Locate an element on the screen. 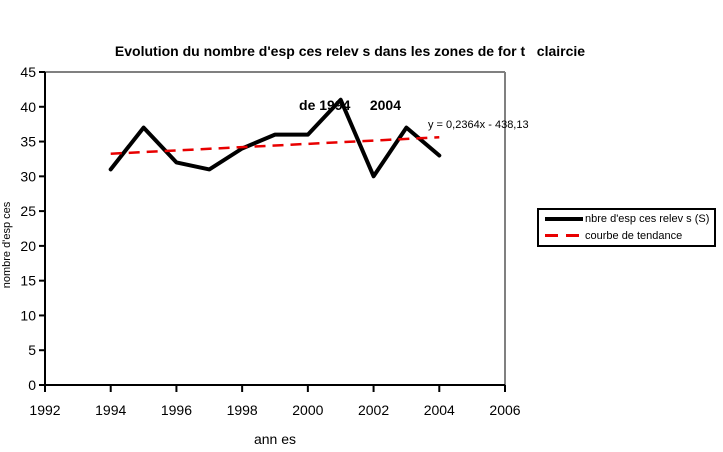 The width and height of the screenshot is (723, 452). x-tick-label: 2000 is located at coordinates (307, 410).